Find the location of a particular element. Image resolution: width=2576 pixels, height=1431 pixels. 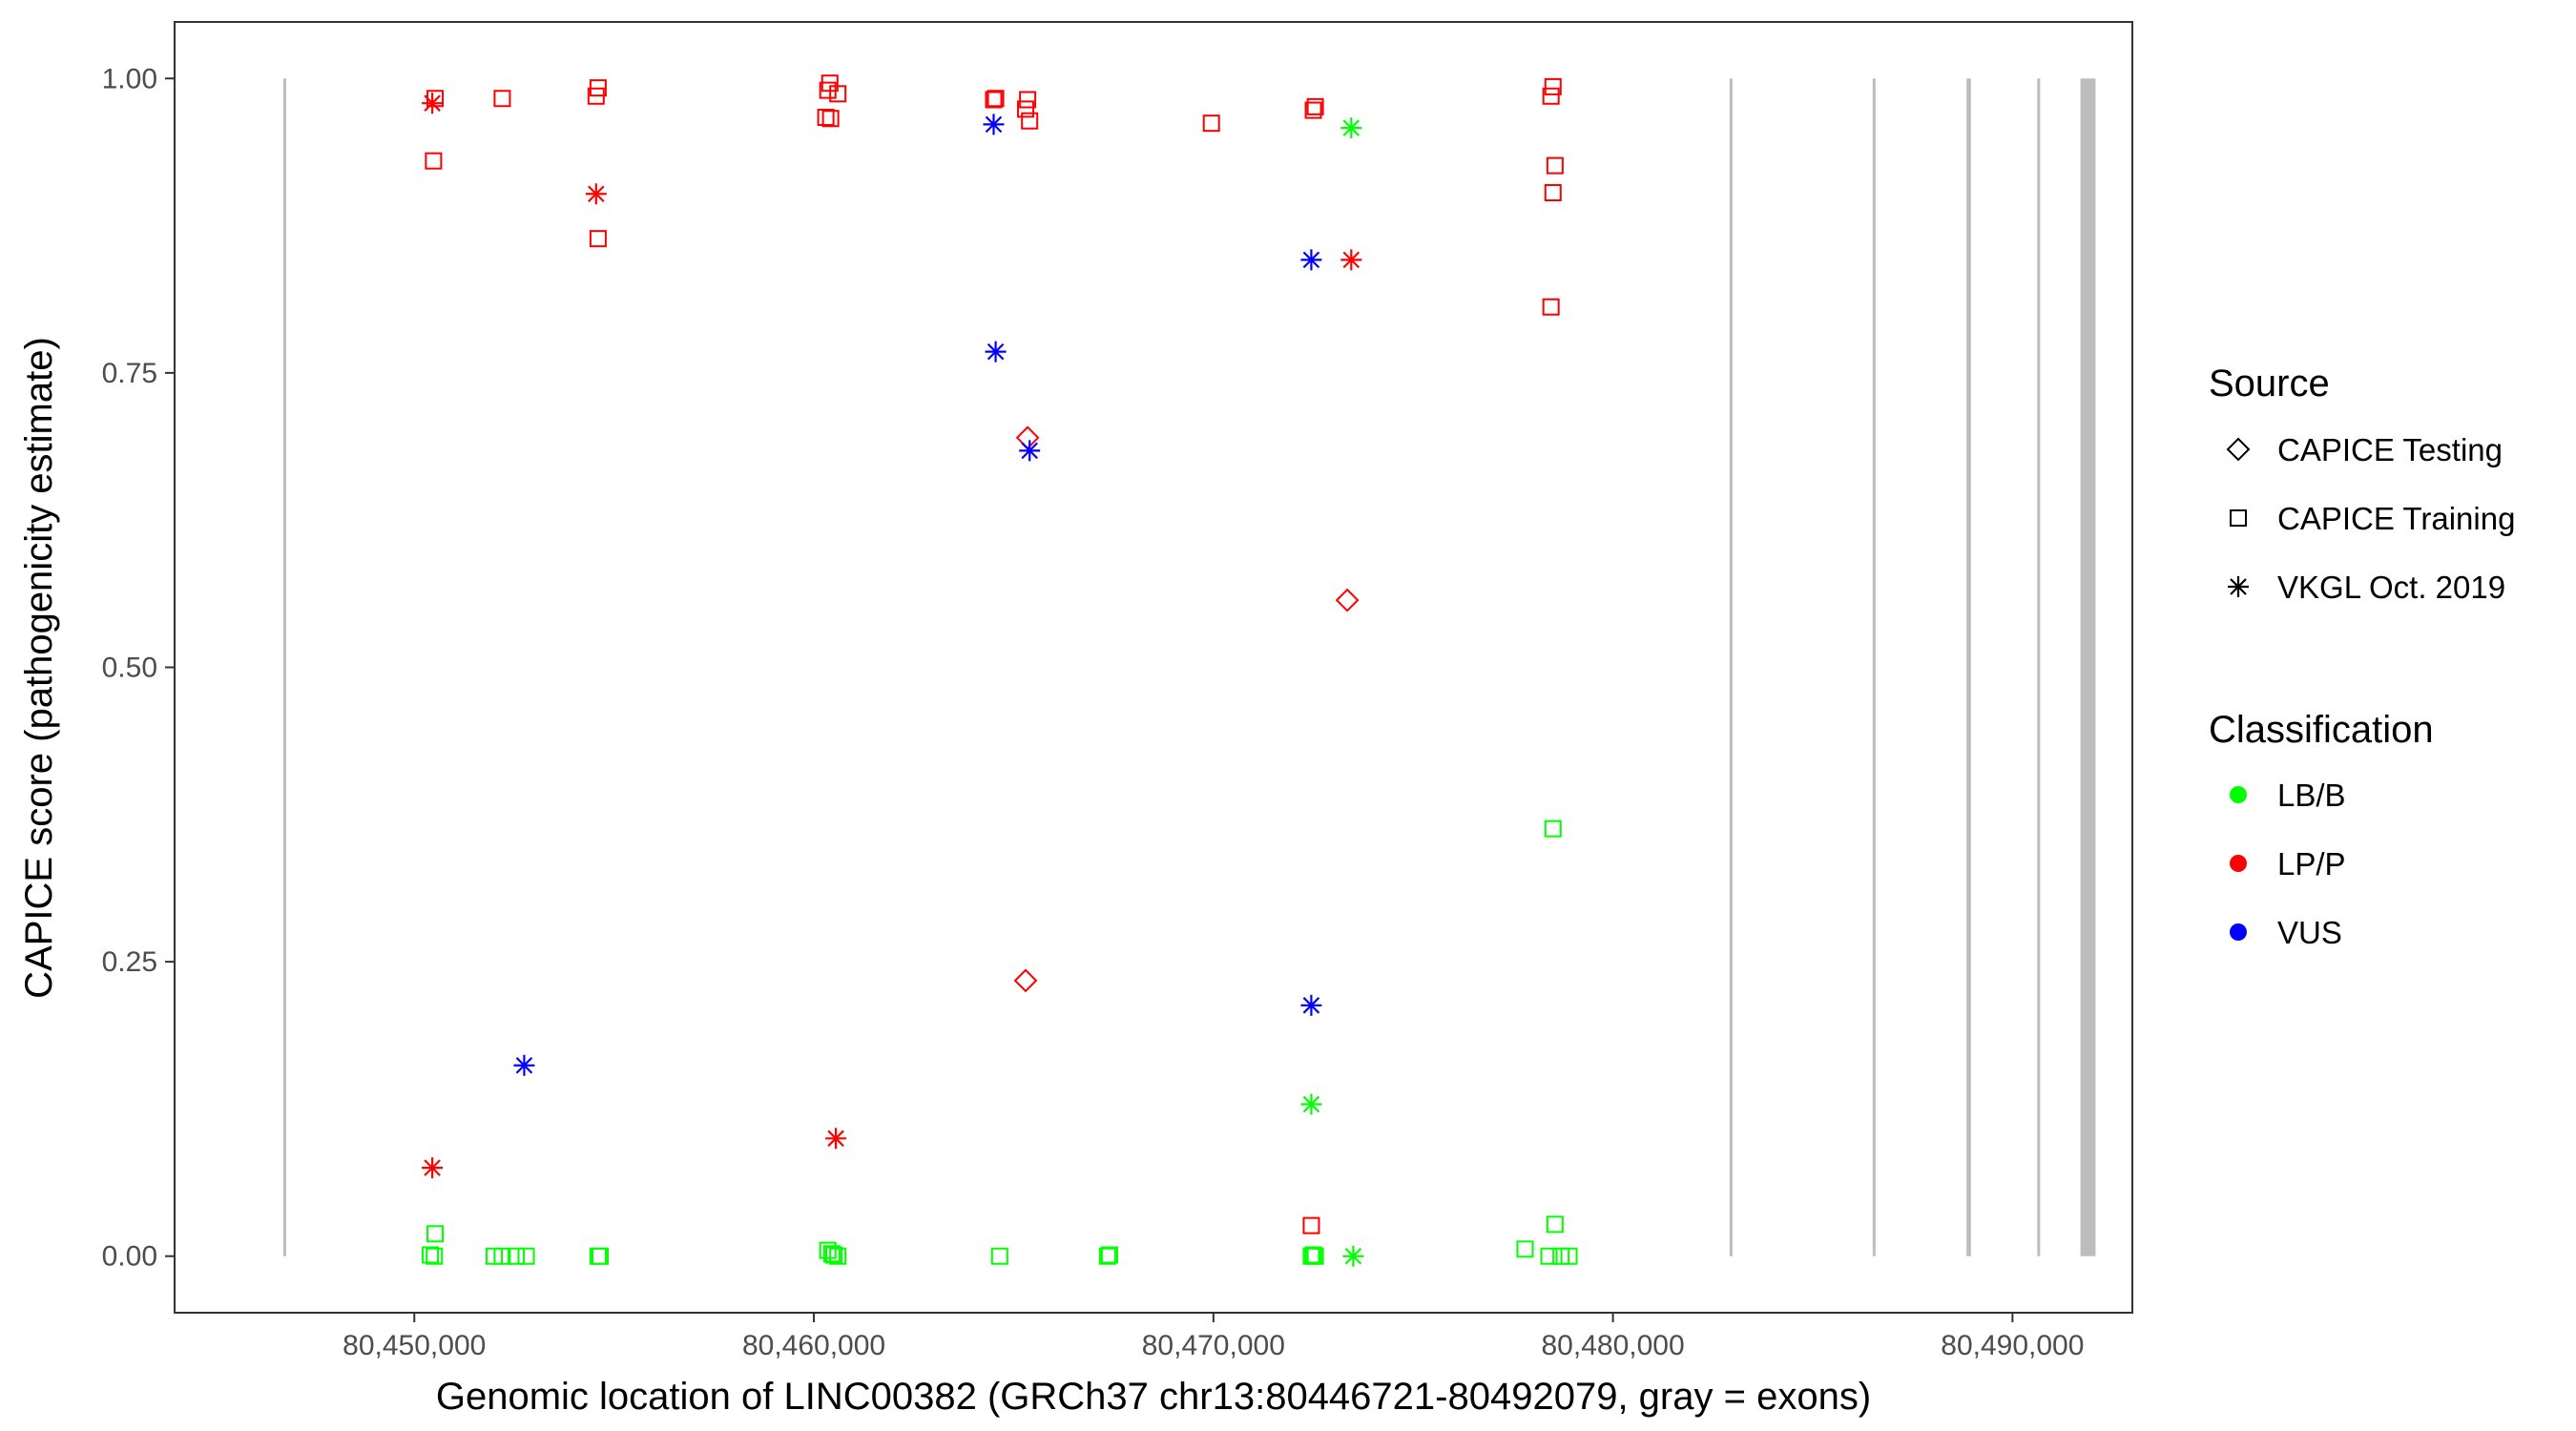

legend-source-label-2: VKGL Oct. 2019 is located at coordinates (2391, 587).